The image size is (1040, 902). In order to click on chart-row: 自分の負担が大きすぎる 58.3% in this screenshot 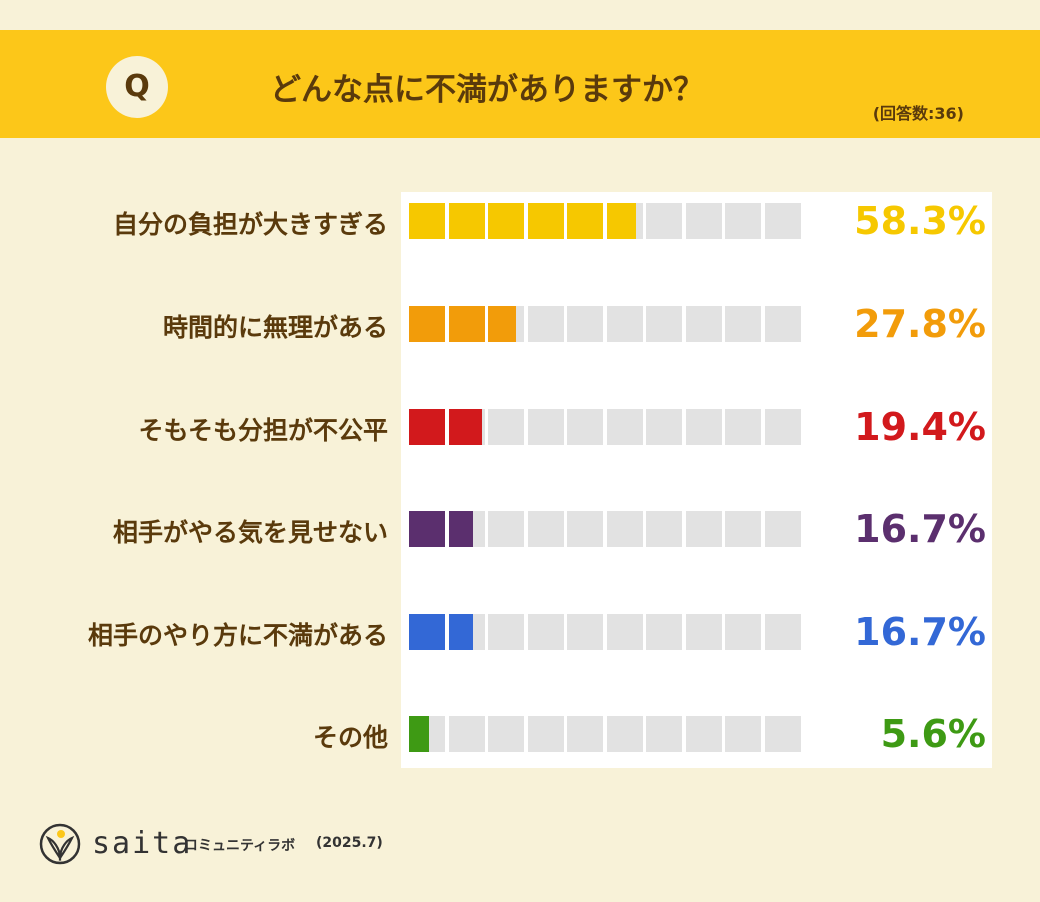, I will do `click(520, 223)`.